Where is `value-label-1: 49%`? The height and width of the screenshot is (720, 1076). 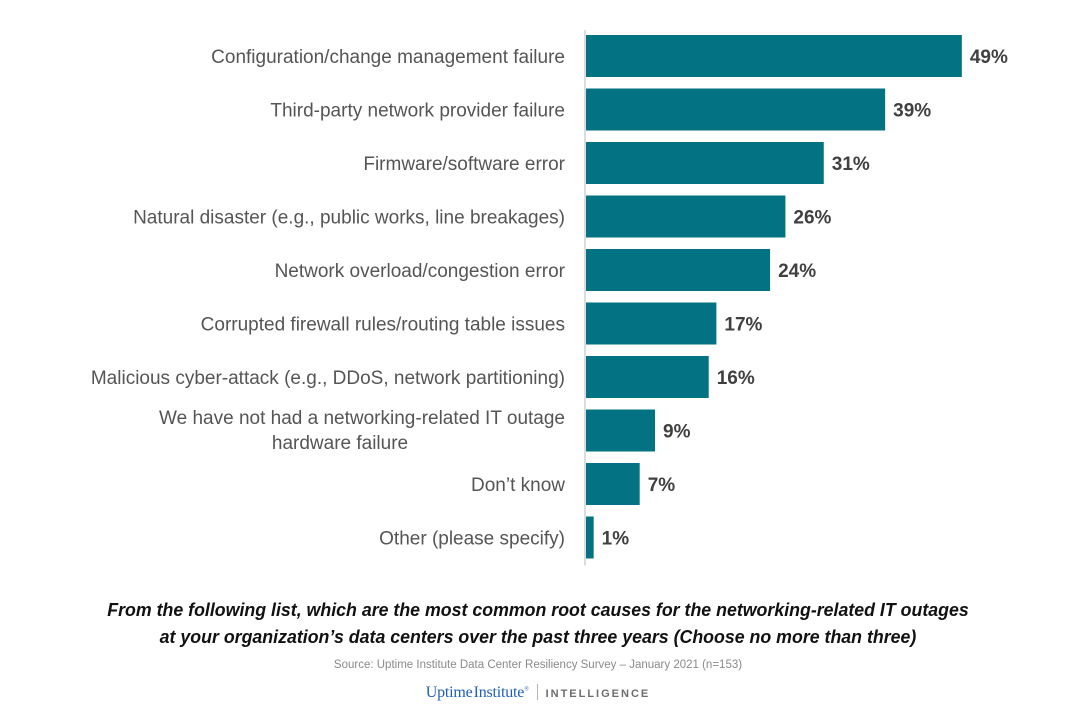 value-label-1: 49% is located at coordinates (989, 57).